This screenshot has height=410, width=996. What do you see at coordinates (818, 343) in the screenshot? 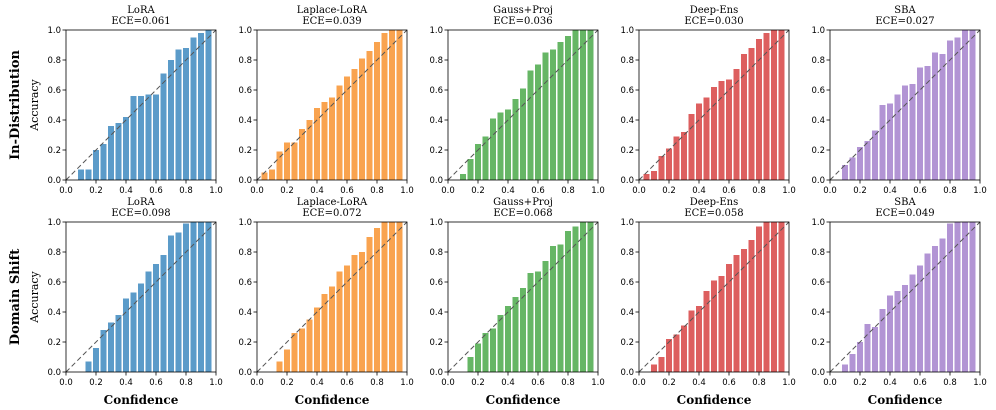
I see `y-tick-label: 0.2` at bounding box center [818, 343].